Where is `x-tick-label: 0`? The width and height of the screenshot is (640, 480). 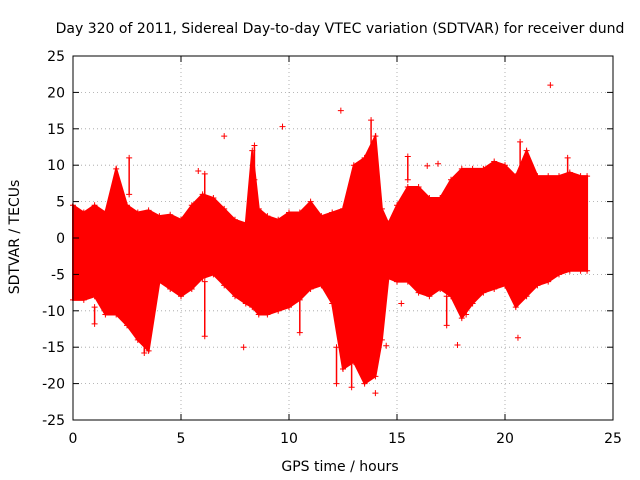 x-tick-label: 0 is located at coordinates (73, 439).